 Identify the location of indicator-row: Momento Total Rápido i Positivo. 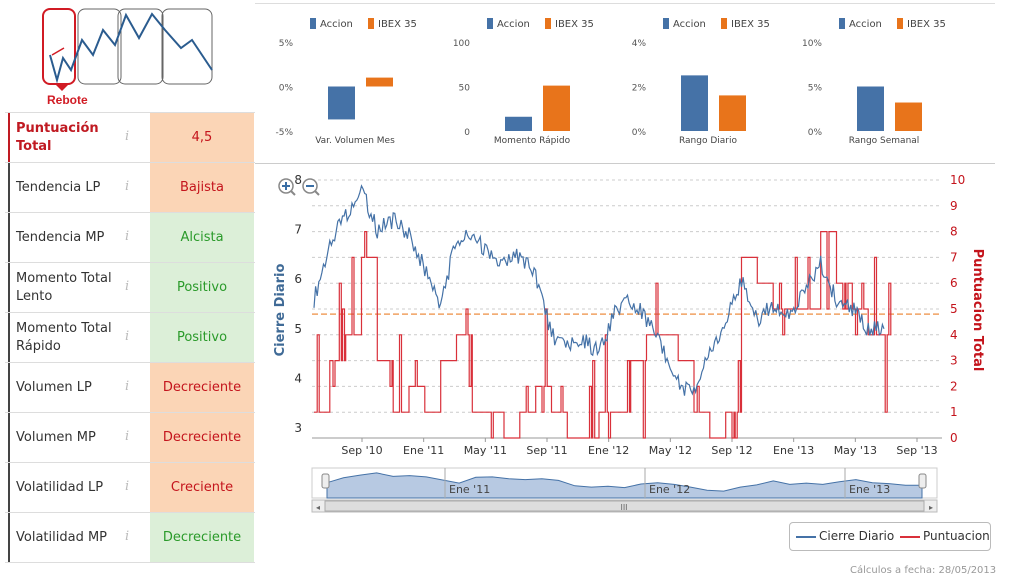
(130, 338).